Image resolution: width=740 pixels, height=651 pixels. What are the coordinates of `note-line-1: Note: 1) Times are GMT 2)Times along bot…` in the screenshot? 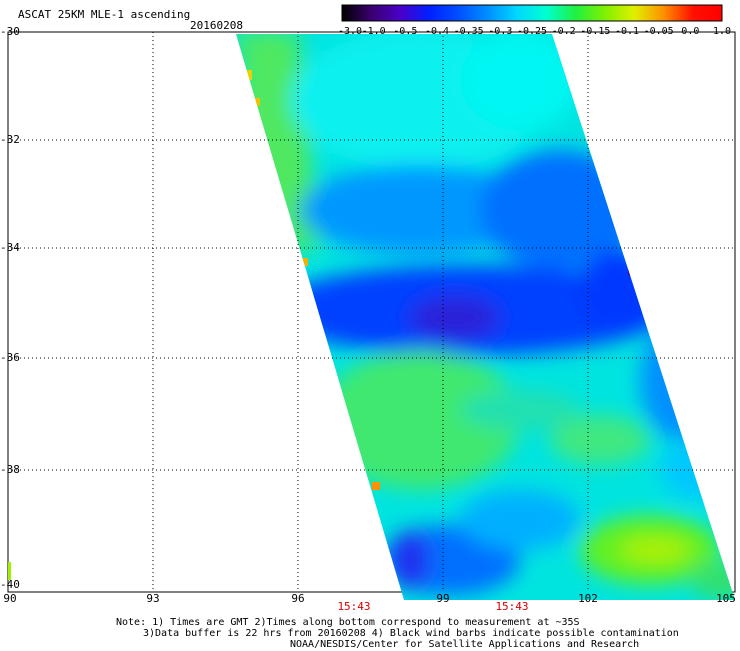 It's located at (348, 622).